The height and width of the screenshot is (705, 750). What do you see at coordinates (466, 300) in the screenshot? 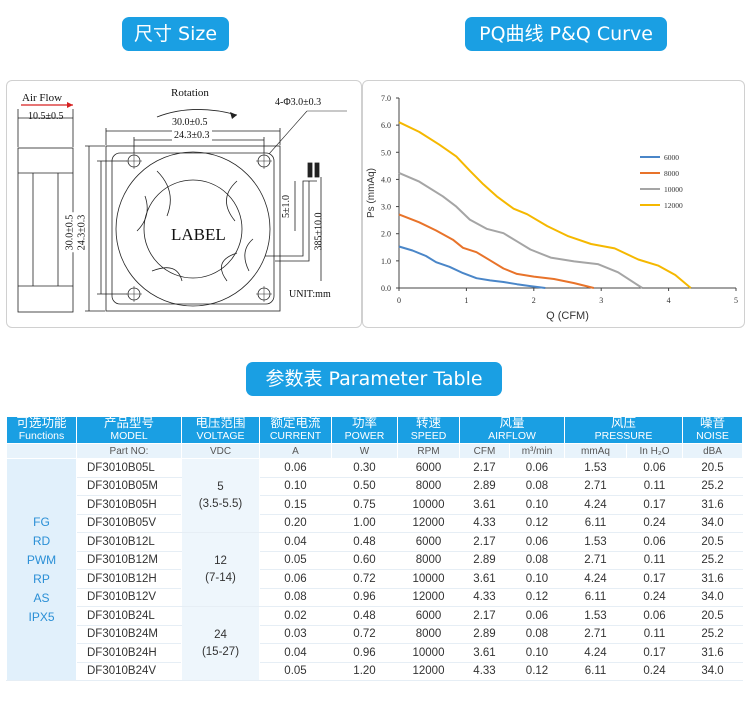
I see `x-tick-label: 1` at bounding box center [466, 300].